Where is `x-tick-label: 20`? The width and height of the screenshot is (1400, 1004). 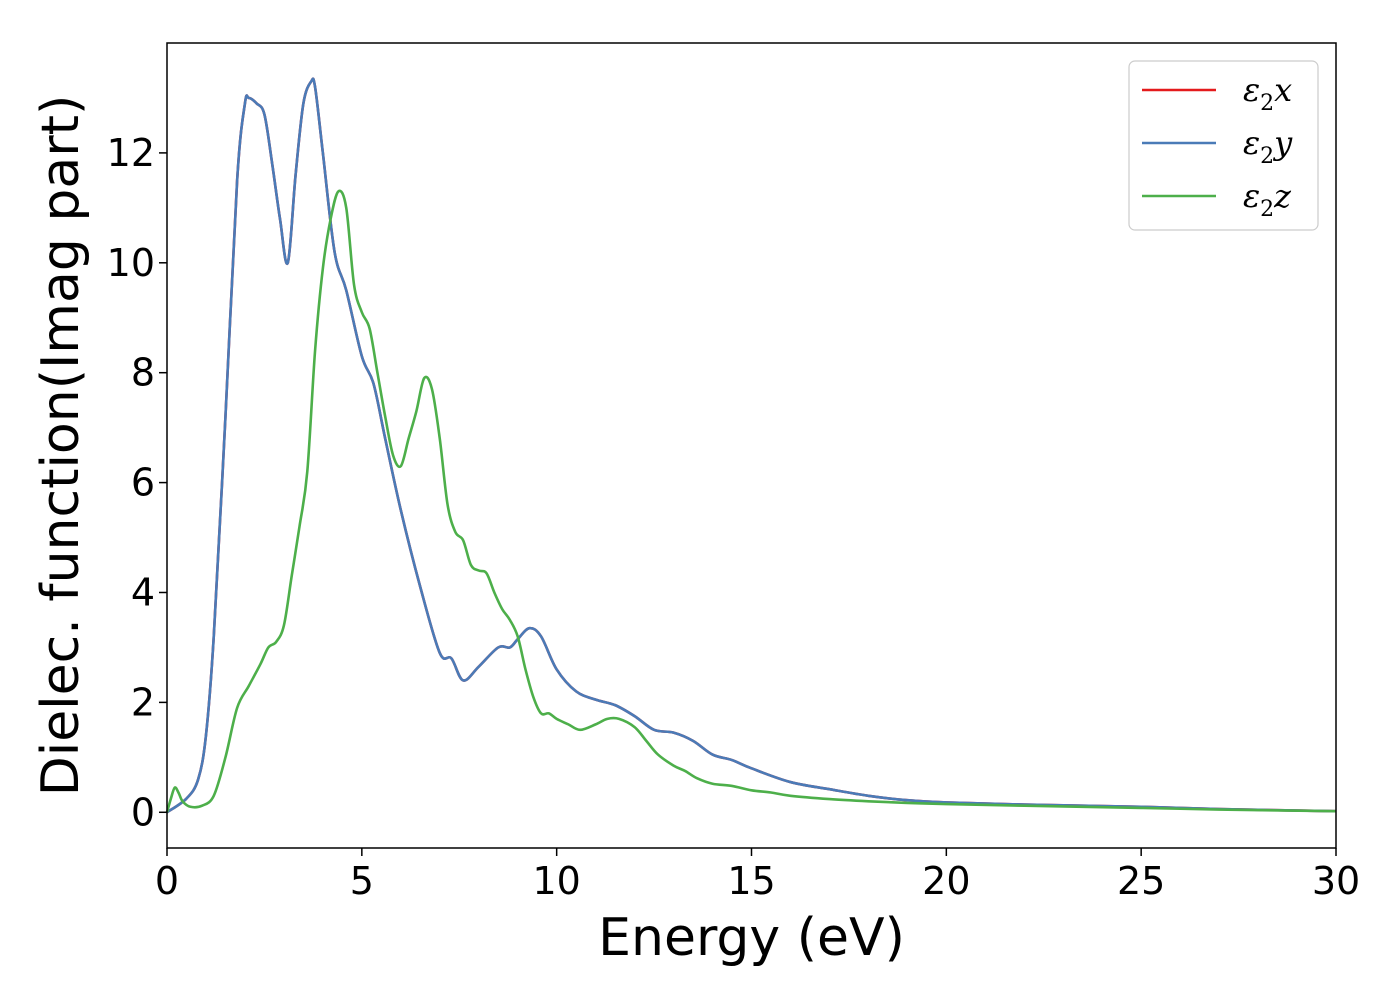 x-tick-label: 20 is located at coordinates (946, 881).